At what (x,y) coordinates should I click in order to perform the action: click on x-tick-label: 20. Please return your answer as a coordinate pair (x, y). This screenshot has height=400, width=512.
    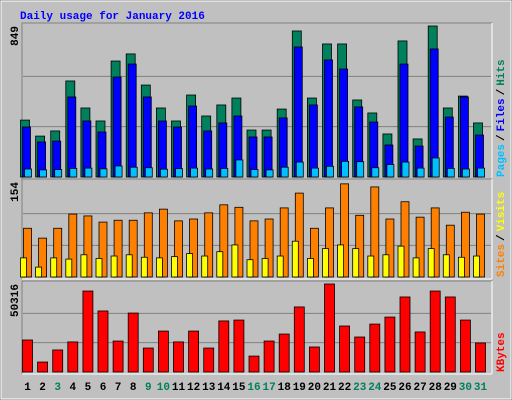
    Looking at the image, I should click on (314, 388).